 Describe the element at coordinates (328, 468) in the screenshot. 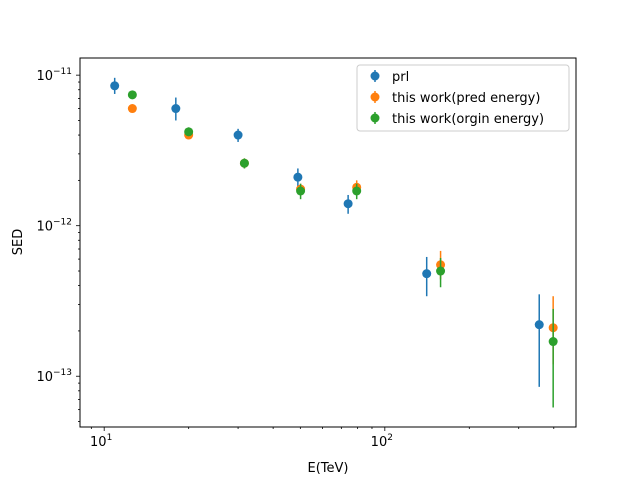

I see `x-axis-label: E(TeV)` at that location.